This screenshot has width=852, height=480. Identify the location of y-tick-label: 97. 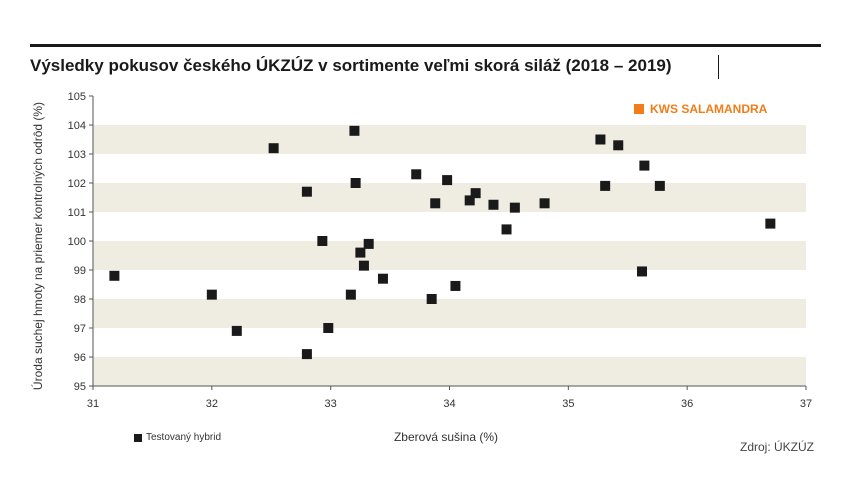
(80, 329).